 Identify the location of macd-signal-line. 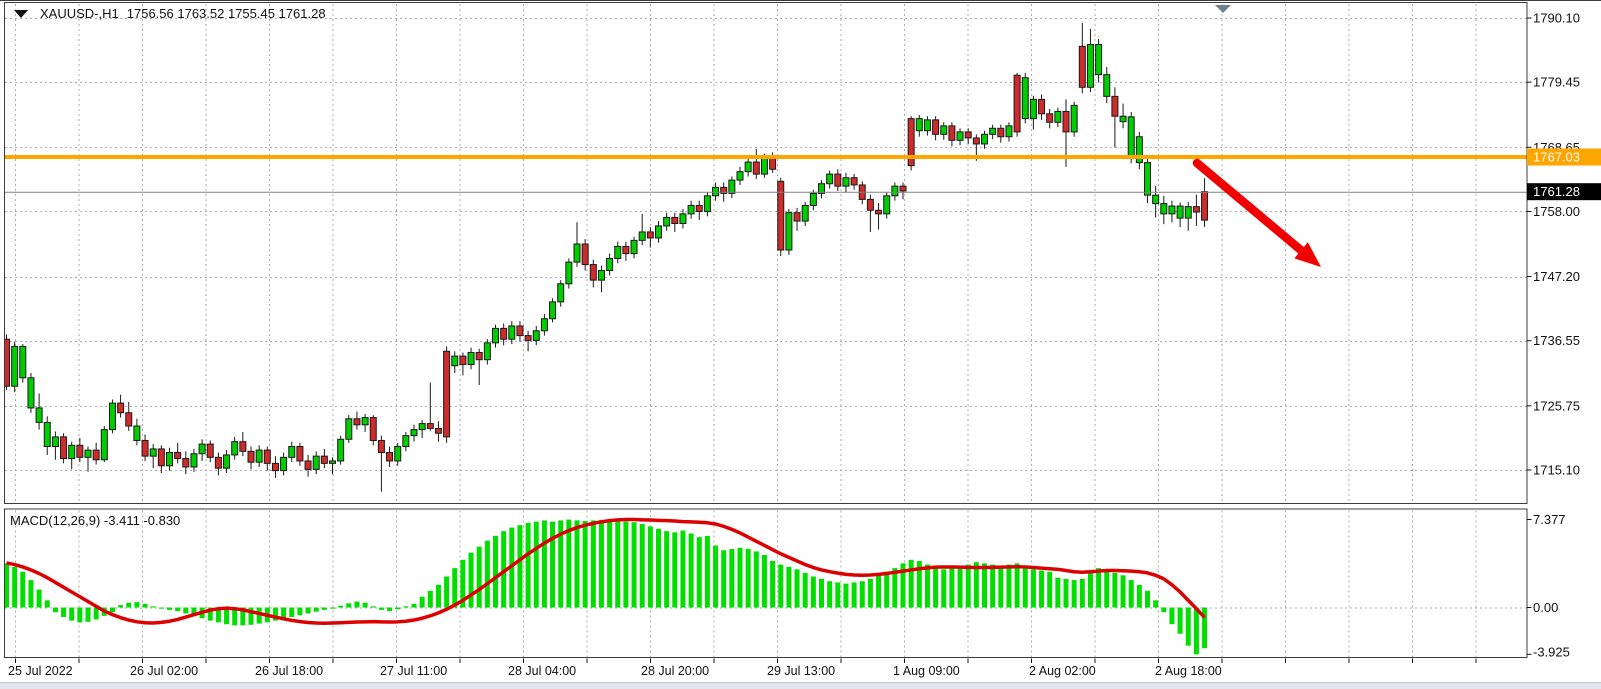
(606, 571).